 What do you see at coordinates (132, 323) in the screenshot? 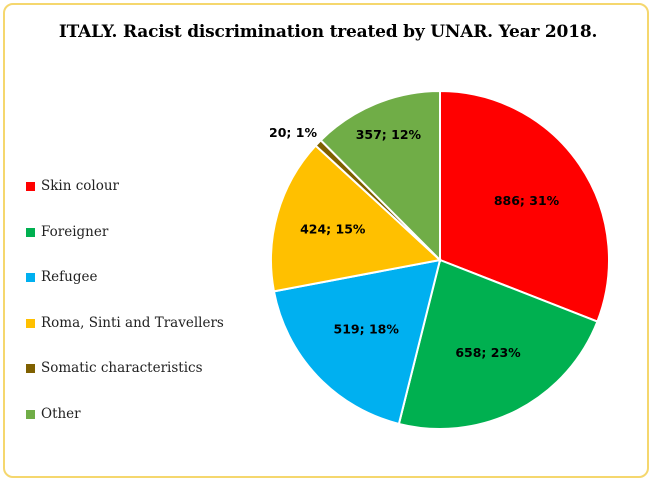
I see `legend-label: Roma, Sinti and Travellers` at bounding box center [132, 323].